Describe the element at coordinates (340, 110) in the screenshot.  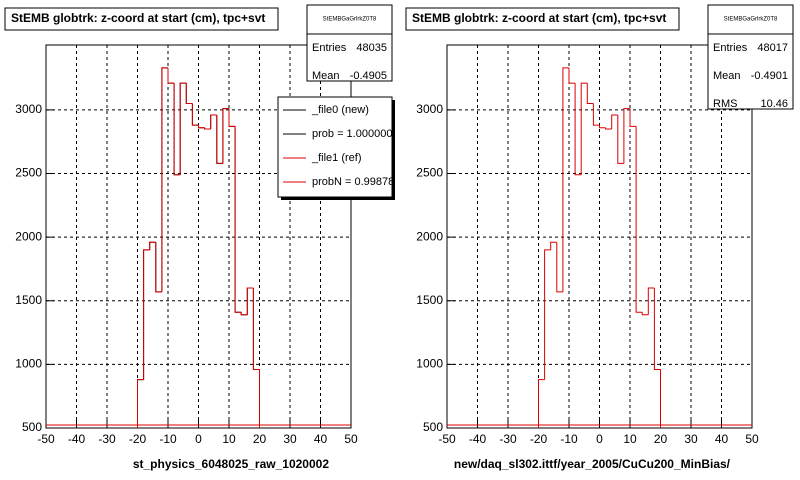
I see `legend-label: _file0 (new)` at that location.